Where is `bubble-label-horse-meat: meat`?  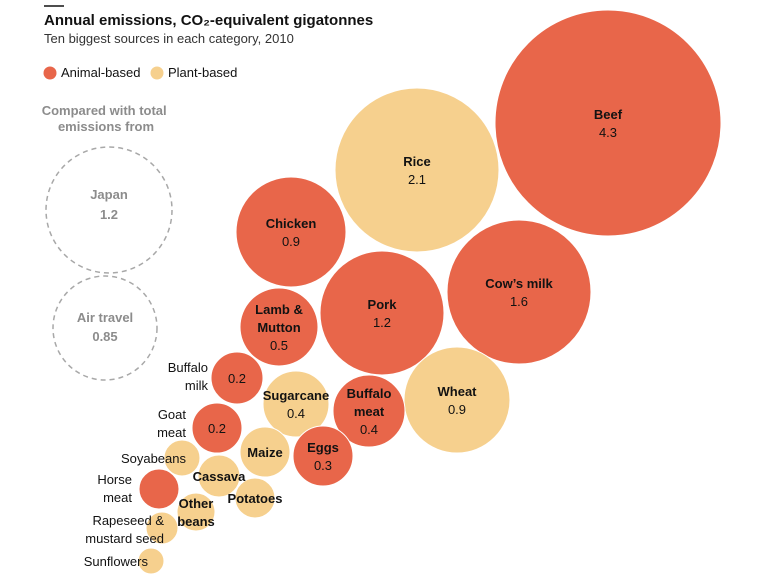
bubble-label-horse-meat: meat is located at coordinates (117, 497).